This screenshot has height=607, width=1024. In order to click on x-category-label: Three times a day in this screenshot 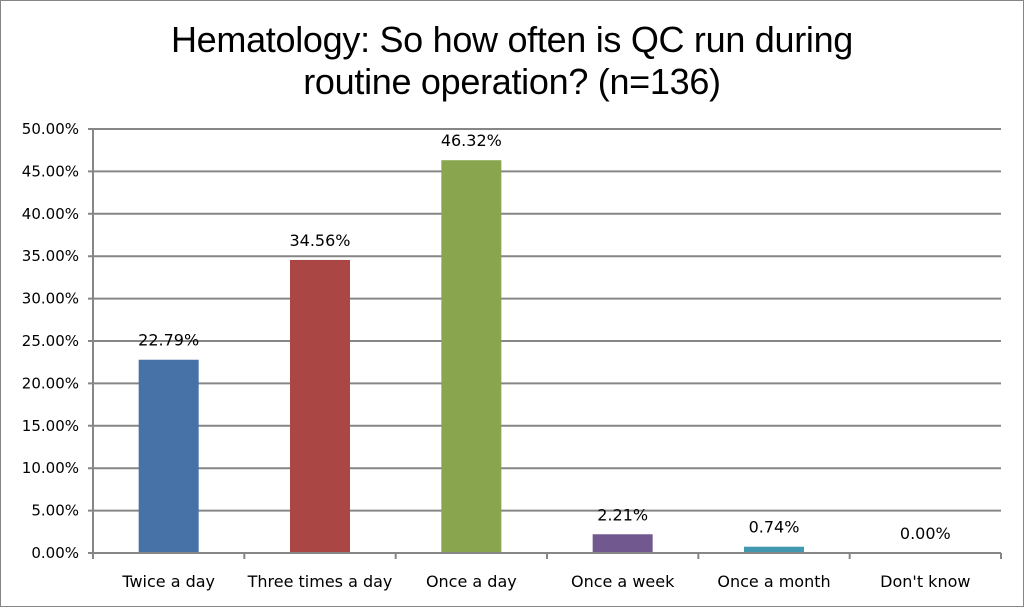, I will do `click(320, 581)`.